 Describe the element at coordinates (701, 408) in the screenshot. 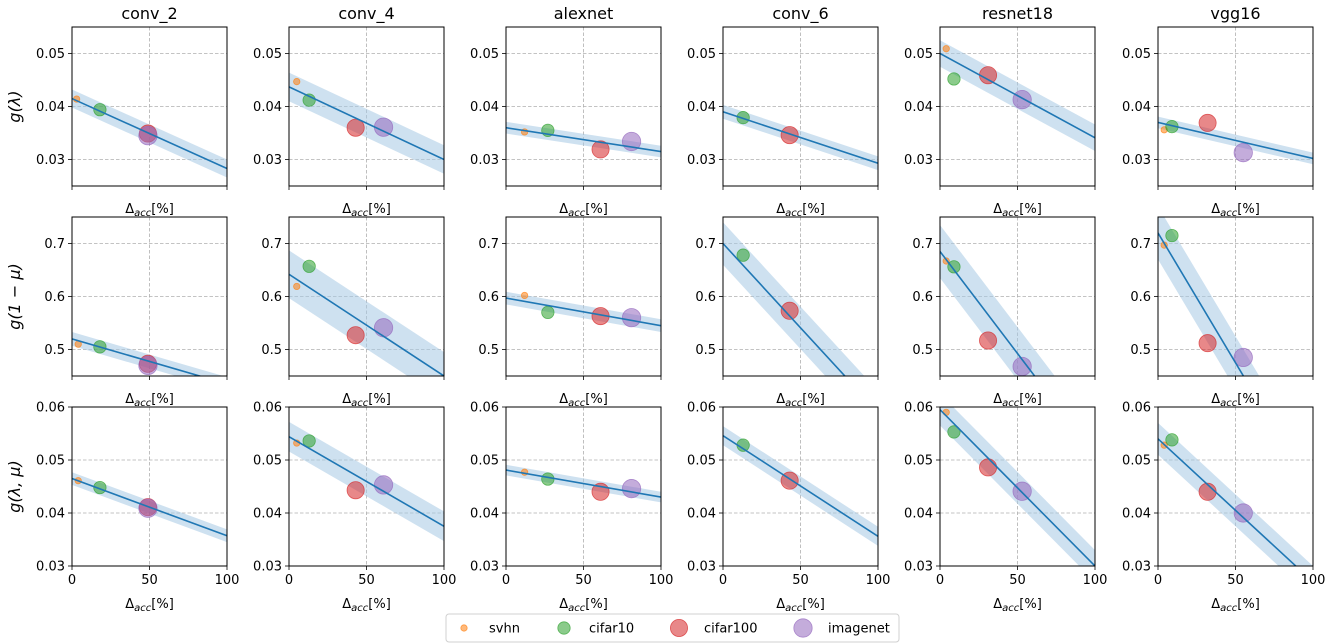

I see `y-tick-label: 0.06` at that location.